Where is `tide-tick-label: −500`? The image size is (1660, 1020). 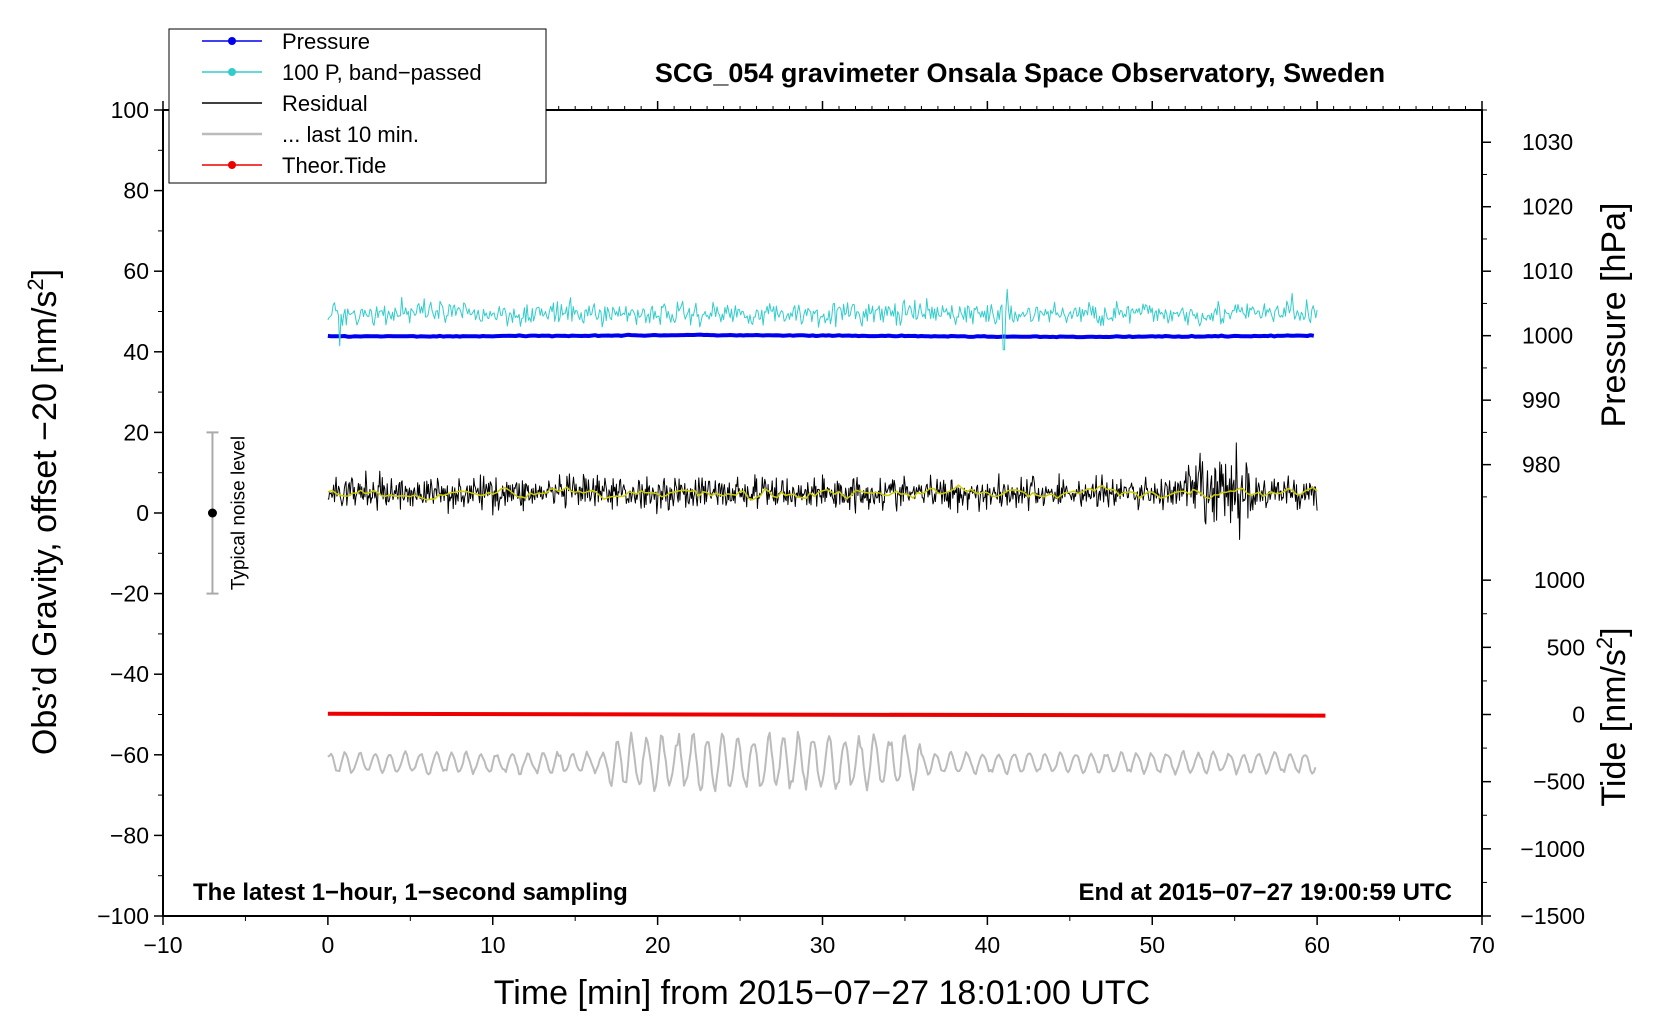 tide-tick-label: −500 is located at coordinates (1559, 782).